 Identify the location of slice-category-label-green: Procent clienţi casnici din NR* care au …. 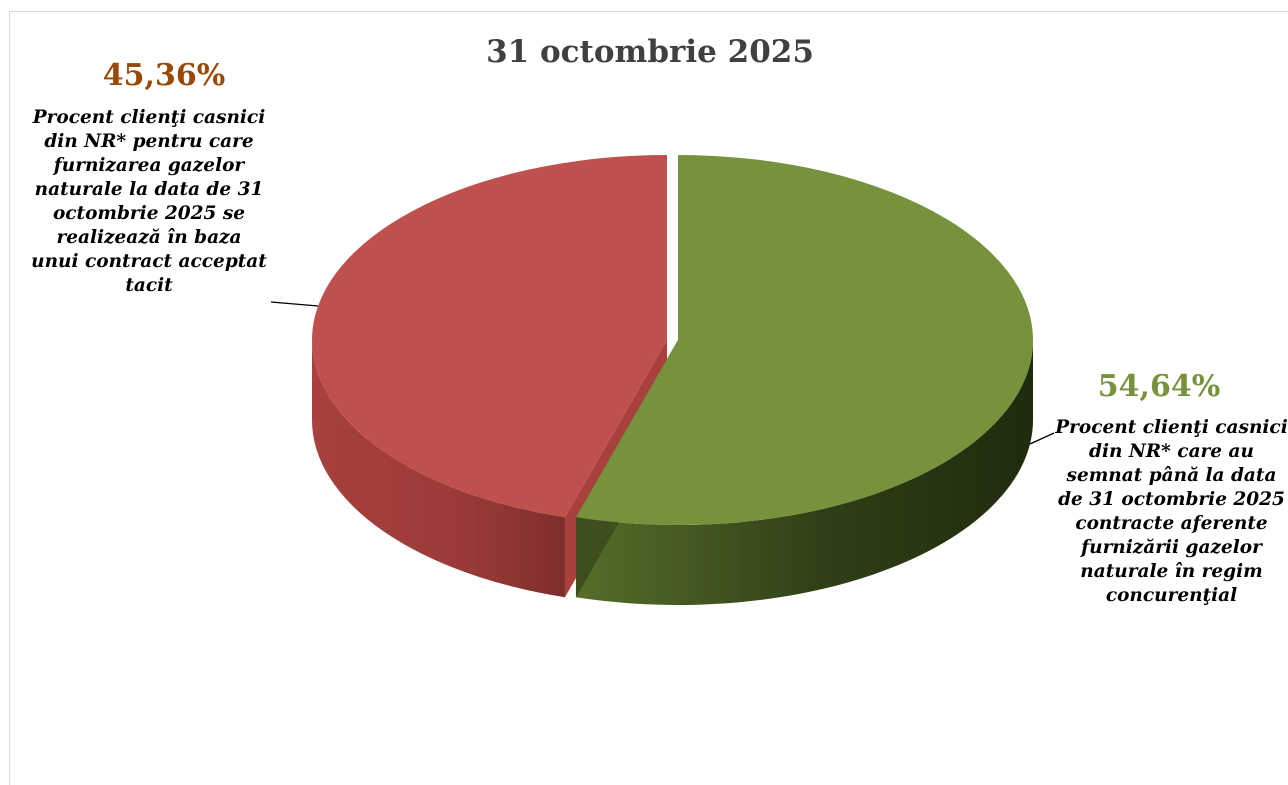
(1171, 511).